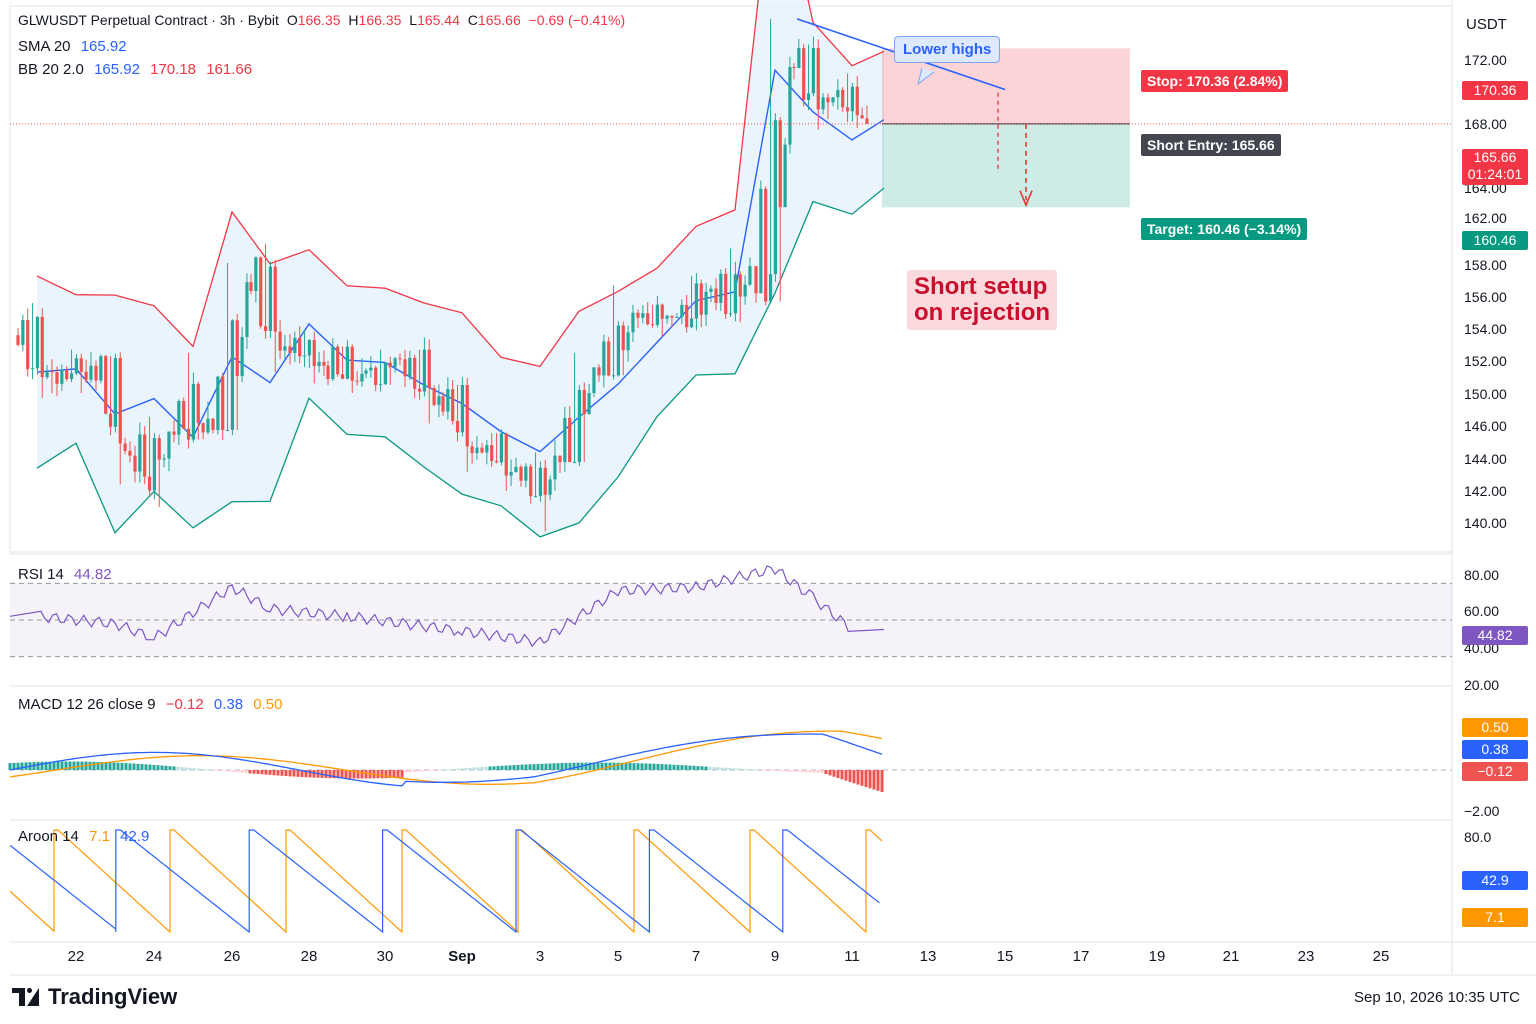 This screenshot has width=1536, height=1024. I want to click on lower-highs-callout: Lower highs, so click(947, 49).